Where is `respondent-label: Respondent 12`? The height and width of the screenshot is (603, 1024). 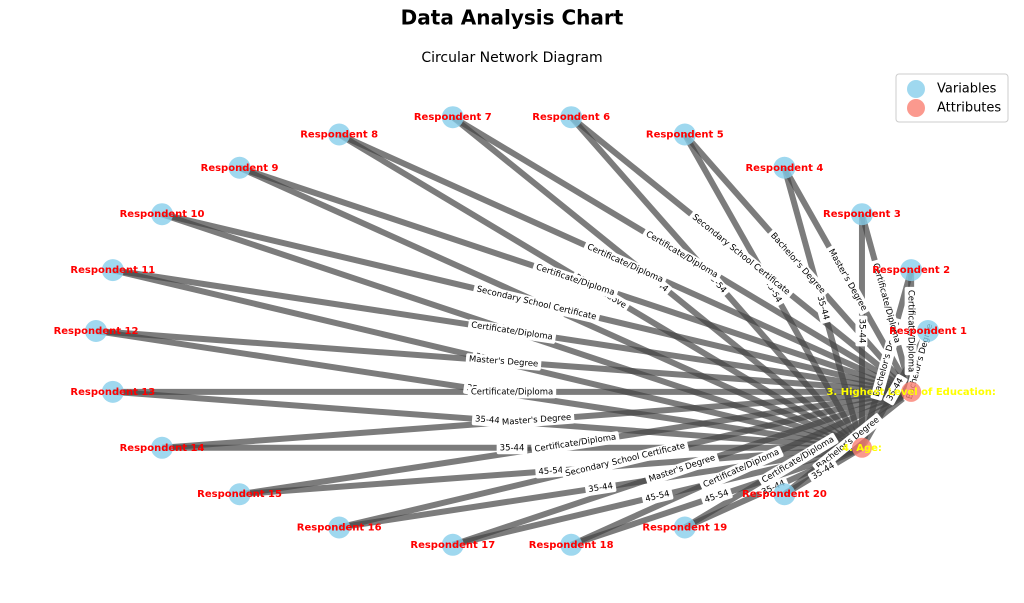 respondent-label: Respondent 12 is located at coordinates (96, 331).